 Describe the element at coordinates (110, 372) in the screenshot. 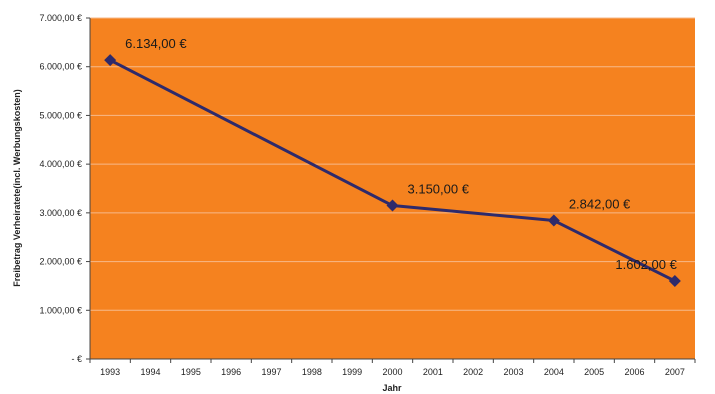

I see `x-tick-label: 1993` at that location.